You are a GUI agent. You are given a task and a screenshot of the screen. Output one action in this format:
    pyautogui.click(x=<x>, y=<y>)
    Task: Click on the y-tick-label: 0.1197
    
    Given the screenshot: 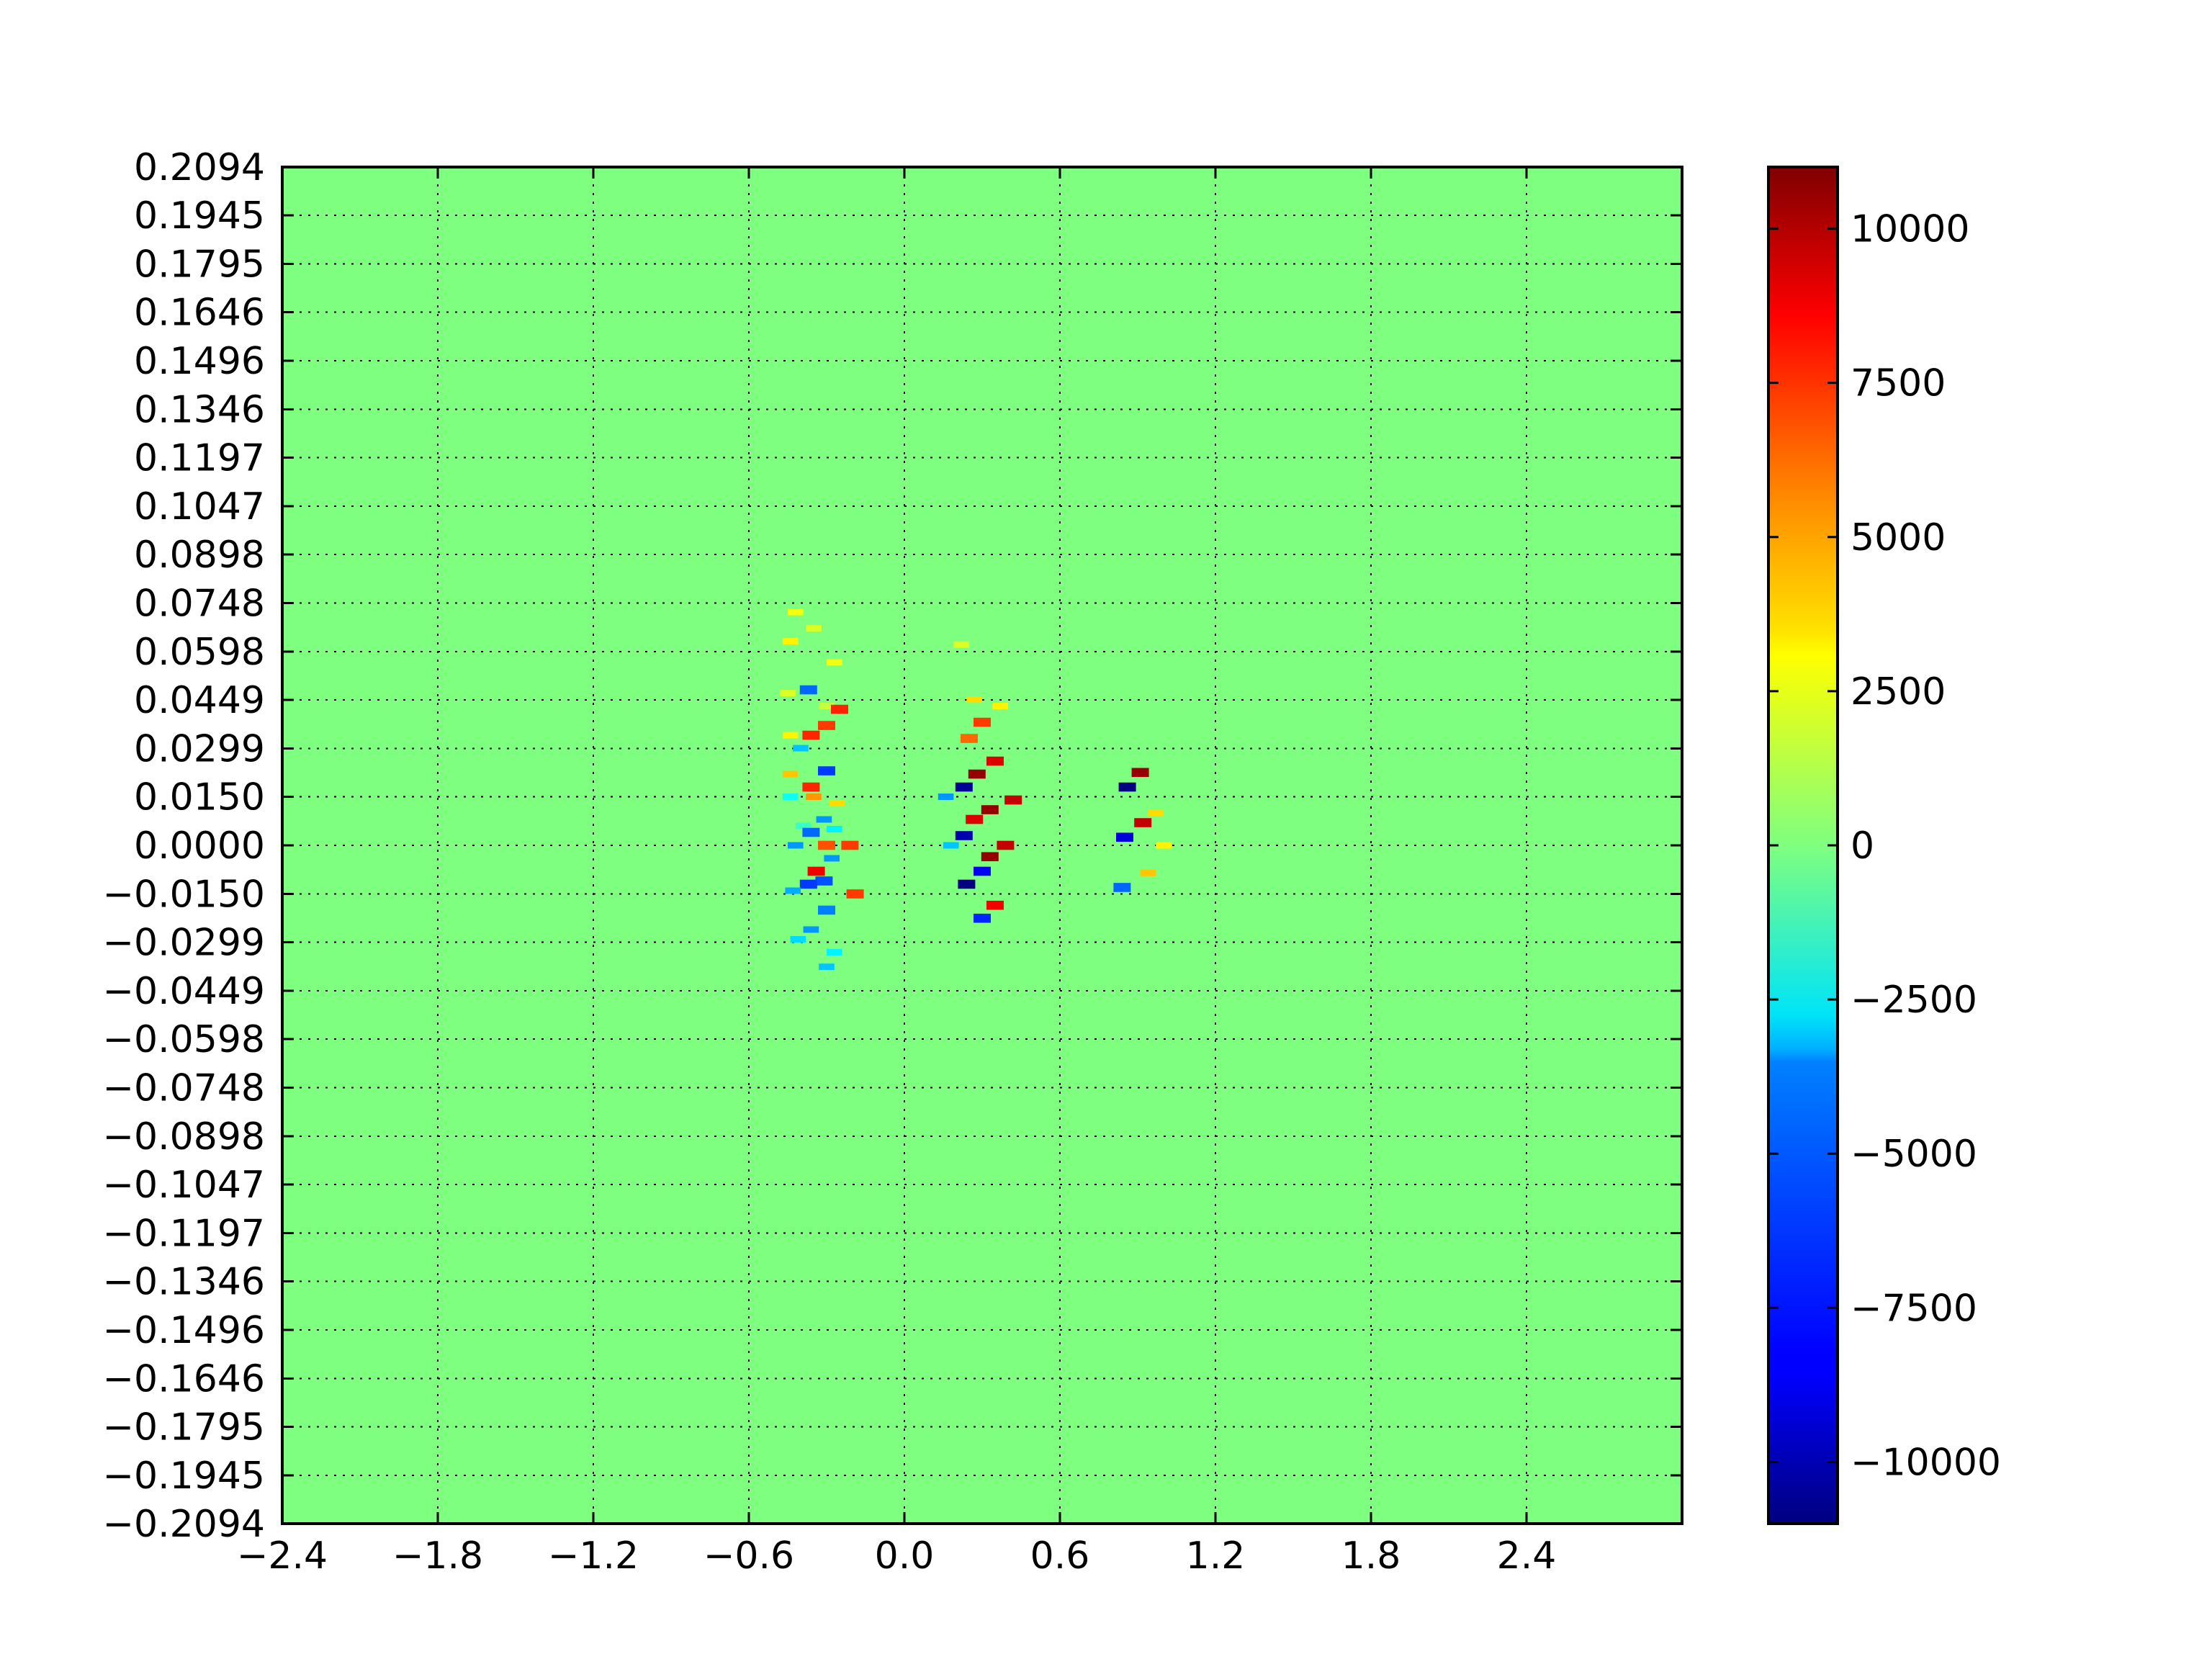 What is the action you would take?
    pyautogui.click(x=199, y=458)
    